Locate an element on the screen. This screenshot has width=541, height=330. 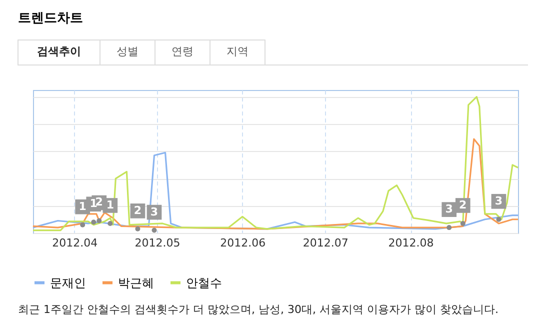
chart-title: 트렌드차트 is located at coordinates (50, 18).